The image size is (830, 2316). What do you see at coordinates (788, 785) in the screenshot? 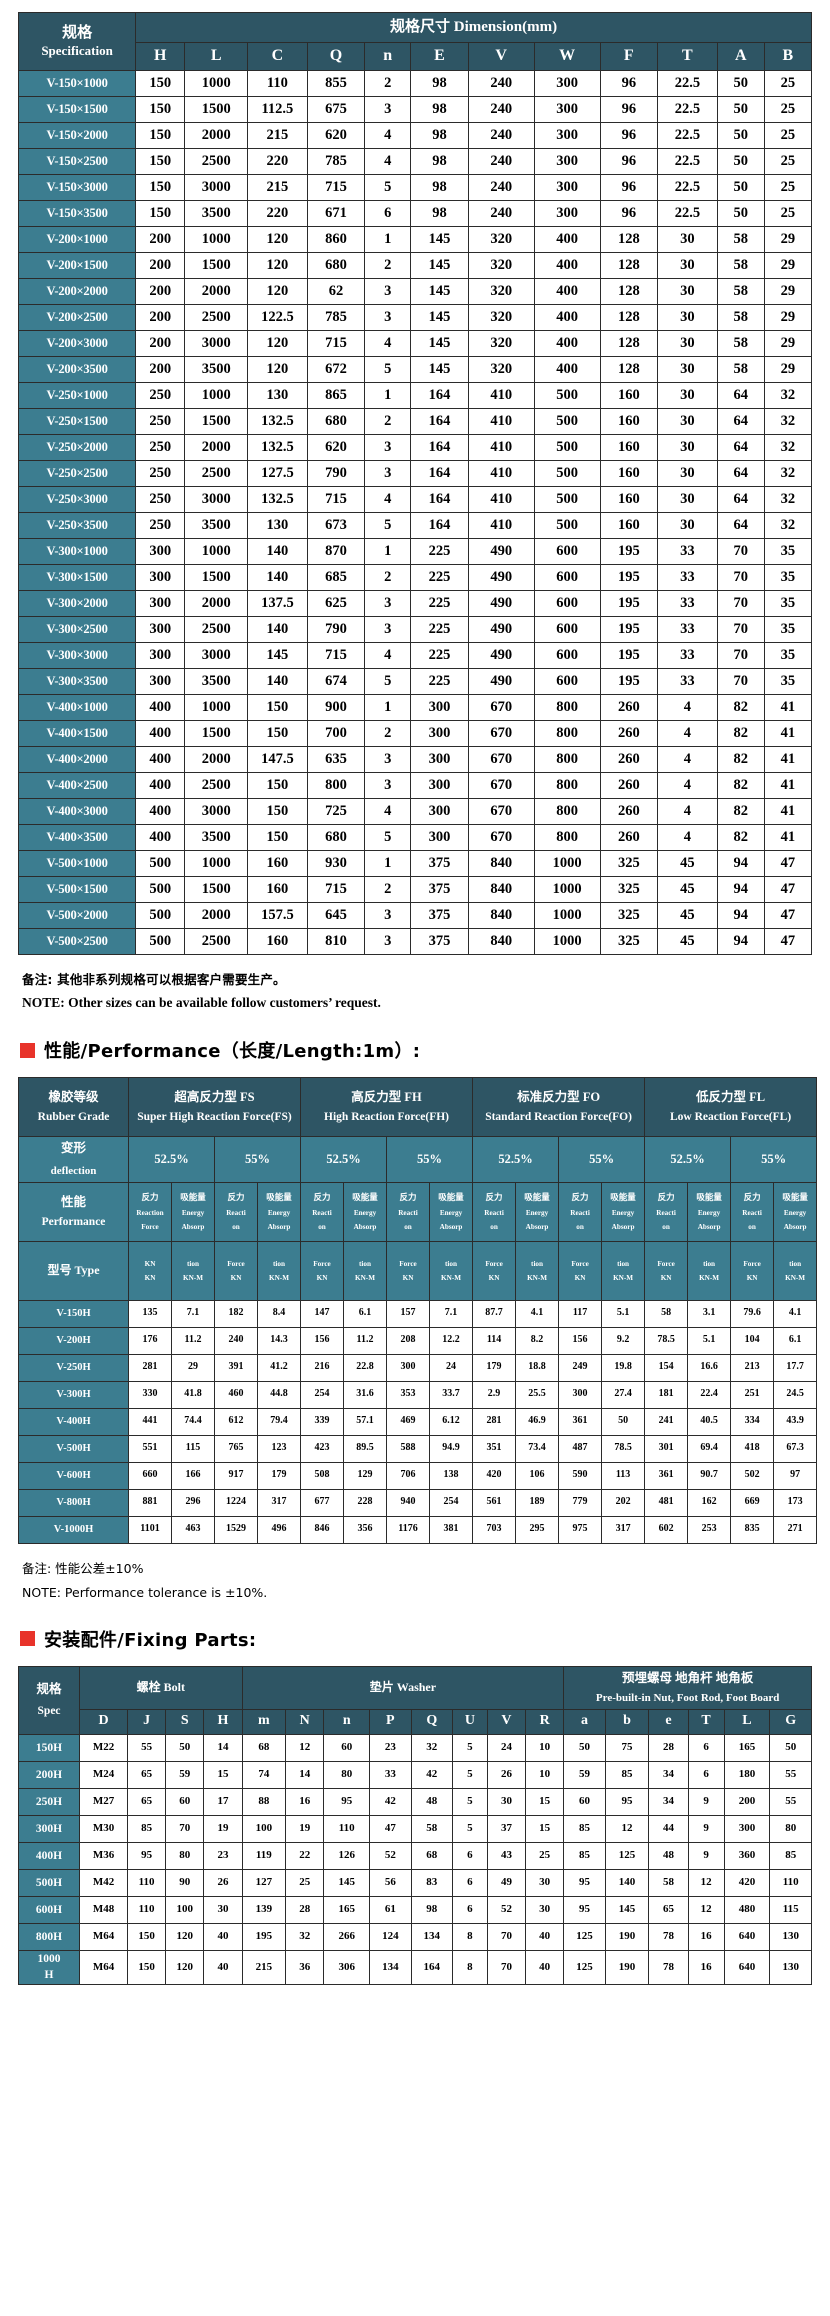
I see `dimension-cell-27-11: 41` at bounding box center [788, 785].